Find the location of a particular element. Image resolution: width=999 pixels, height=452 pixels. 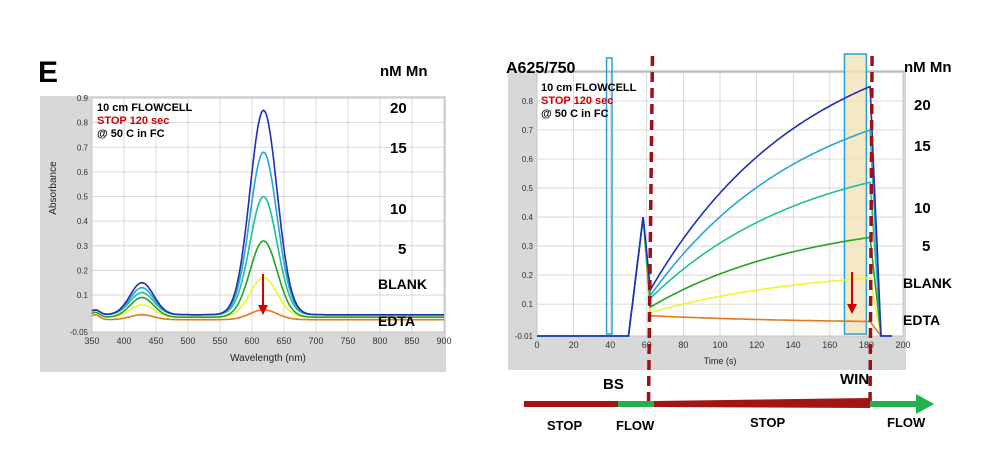

bs-label: BS is located at coordinates (613, 384).